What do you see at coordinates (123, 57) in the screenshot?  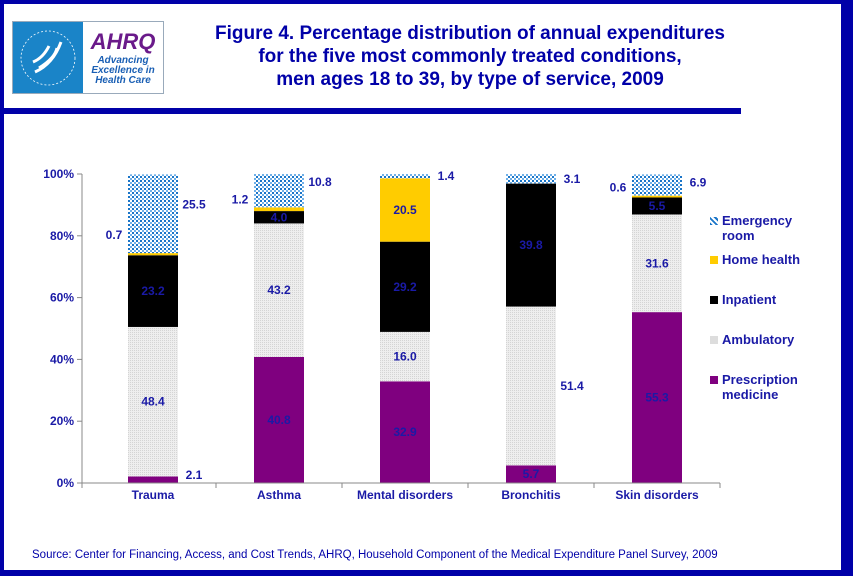 I see `ahrq-wordmark: AHRQ Advancing Excellence in Health Care` at bounding box center [123, 57].